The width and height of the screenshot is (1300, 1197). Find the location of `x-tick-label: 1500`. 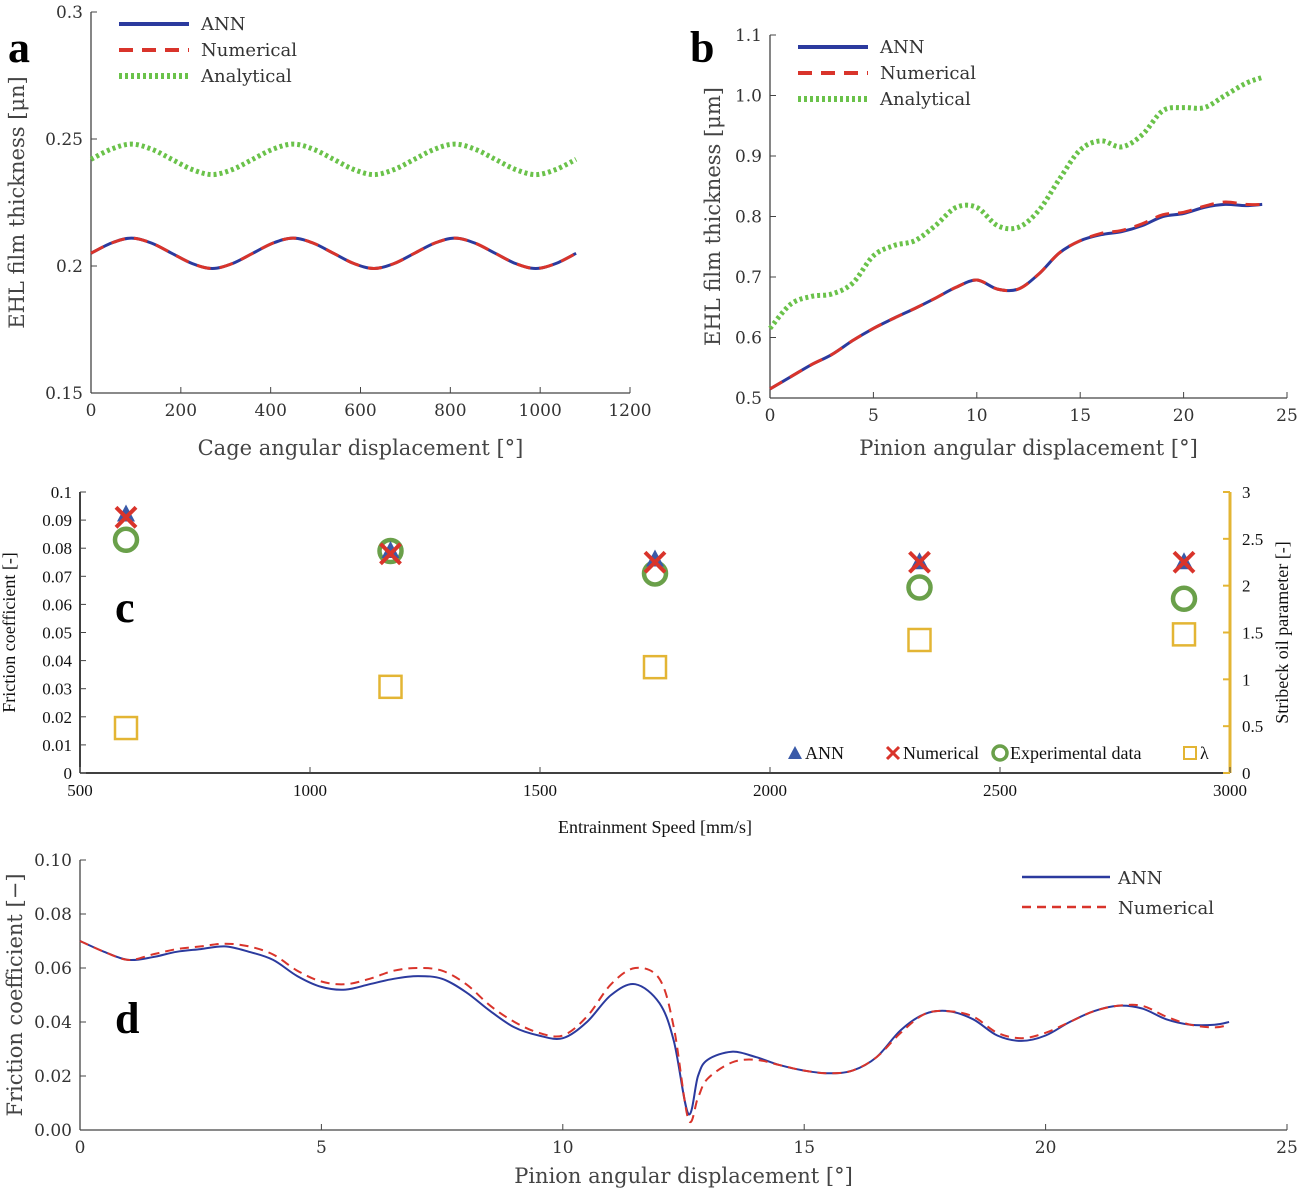

x-tick-label: 1500 is located at coordinates (540, 790).